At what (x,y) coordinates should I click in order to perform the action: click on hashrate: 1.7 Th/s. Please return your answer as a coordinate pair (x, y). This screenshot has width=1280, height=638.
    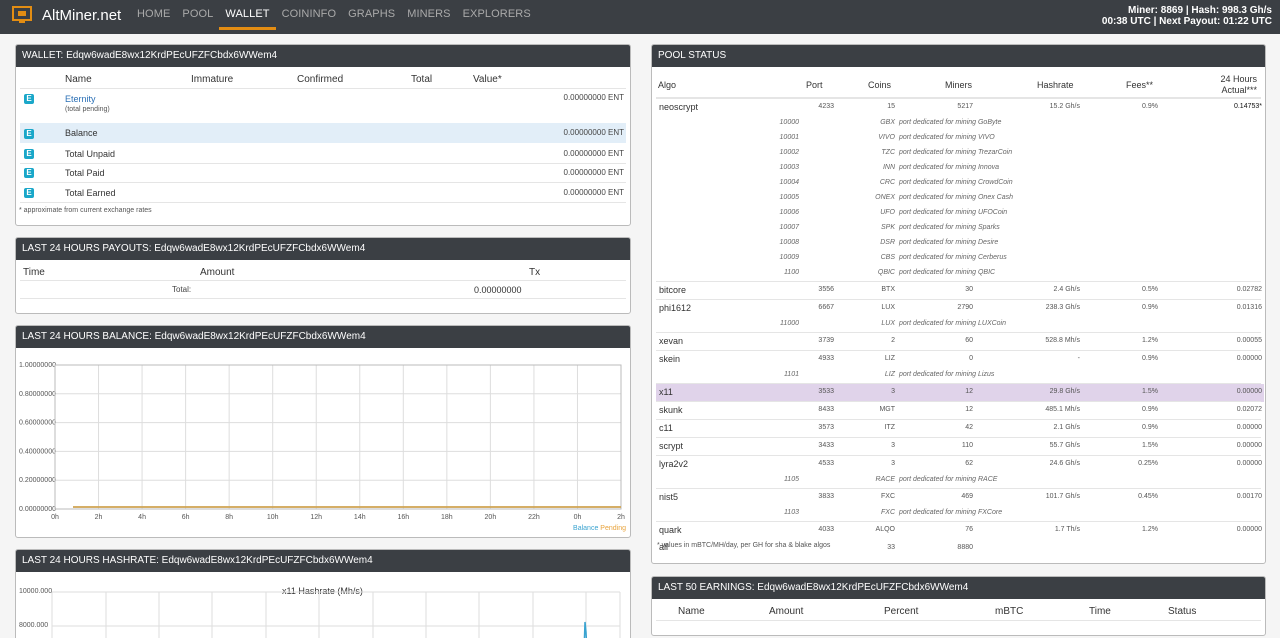
    Looking at the image, I should click on (1067, 529).